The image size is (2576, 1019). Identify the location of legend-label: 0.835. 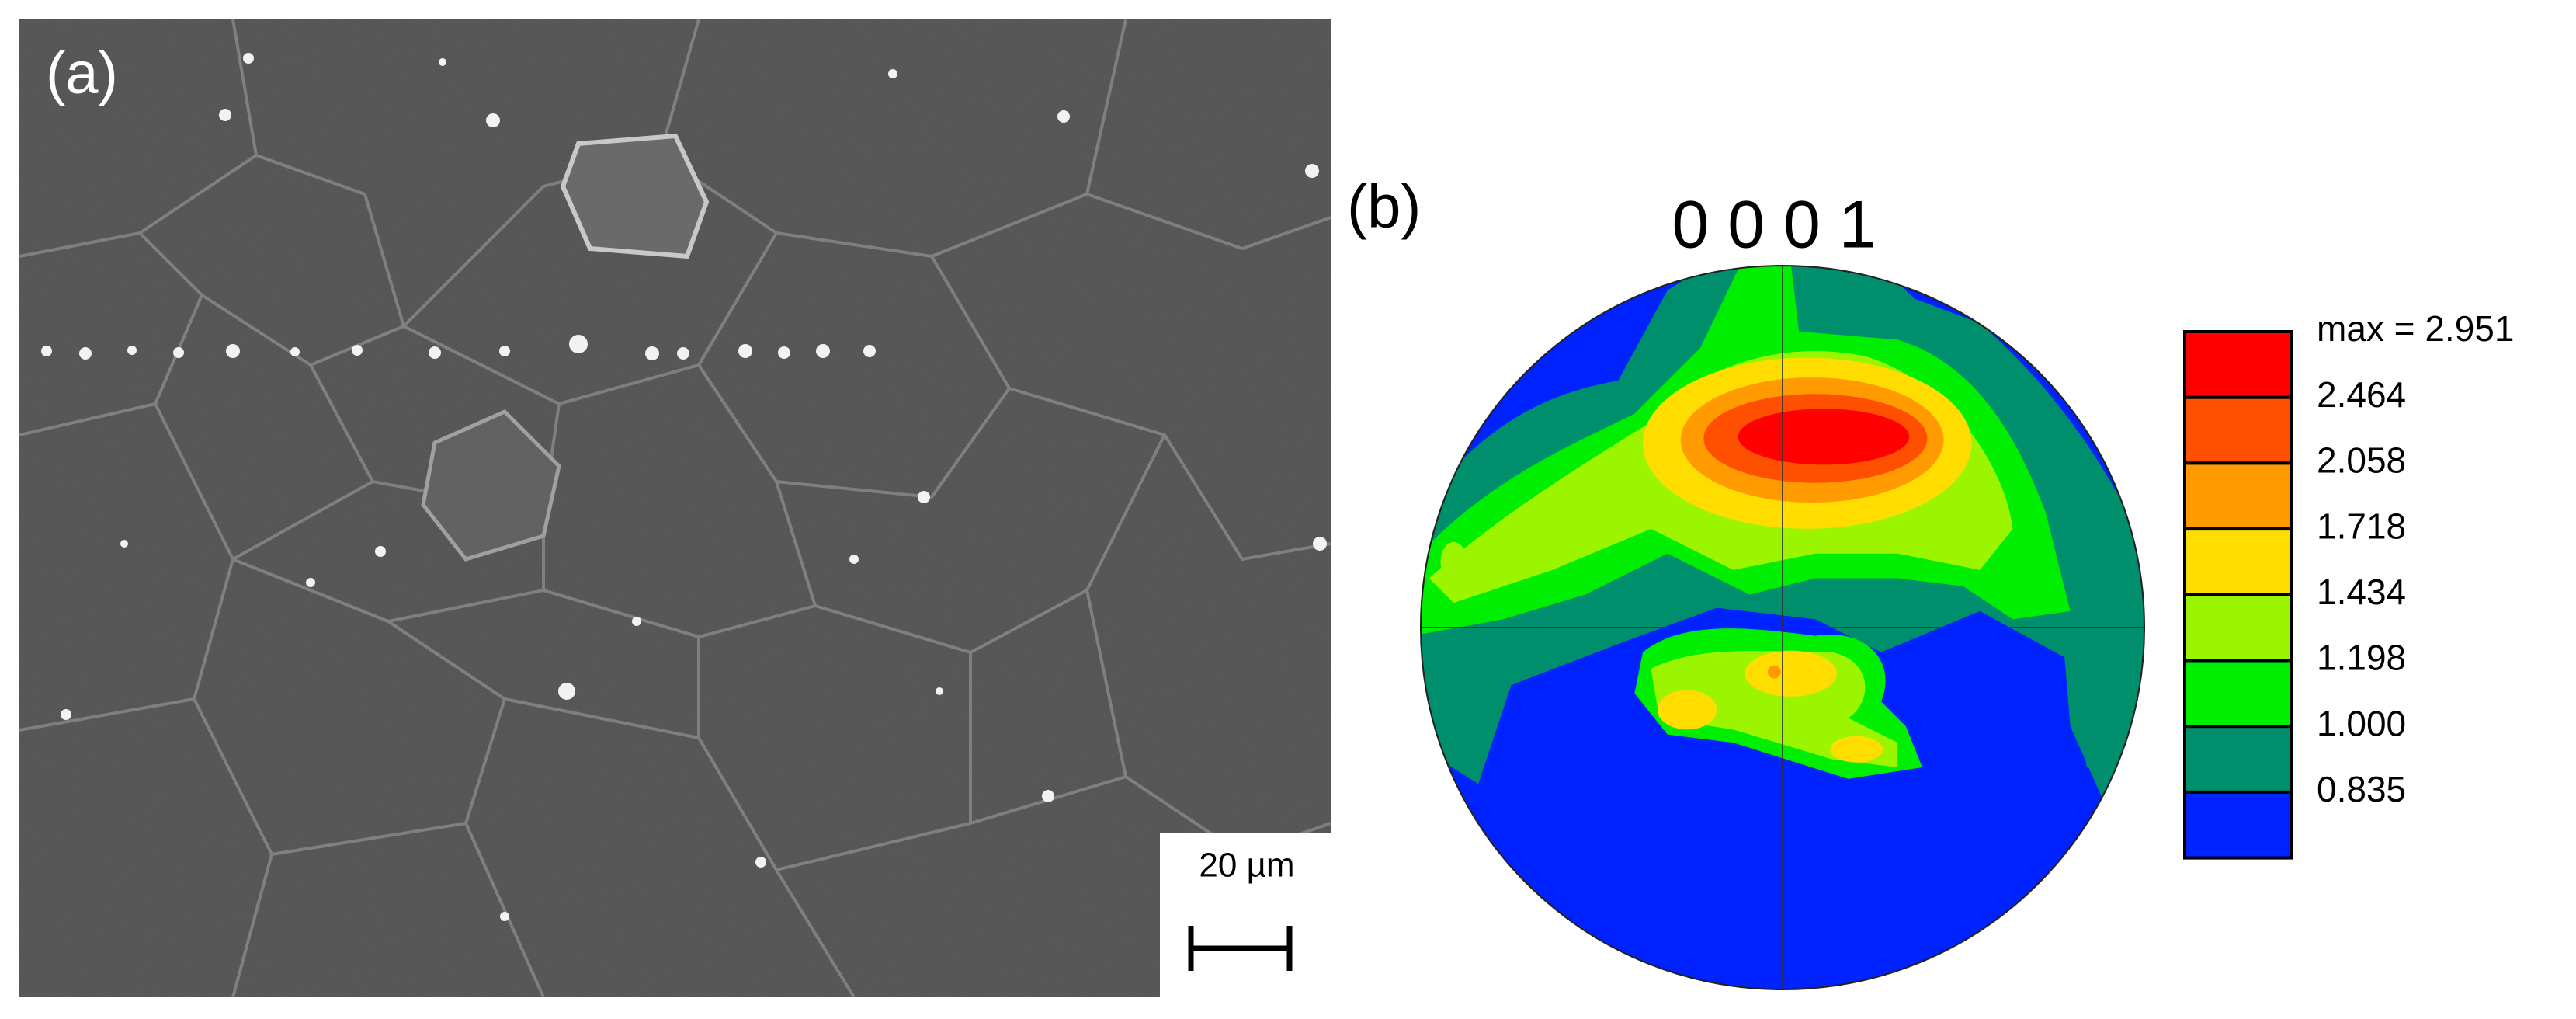
(2361, 789).